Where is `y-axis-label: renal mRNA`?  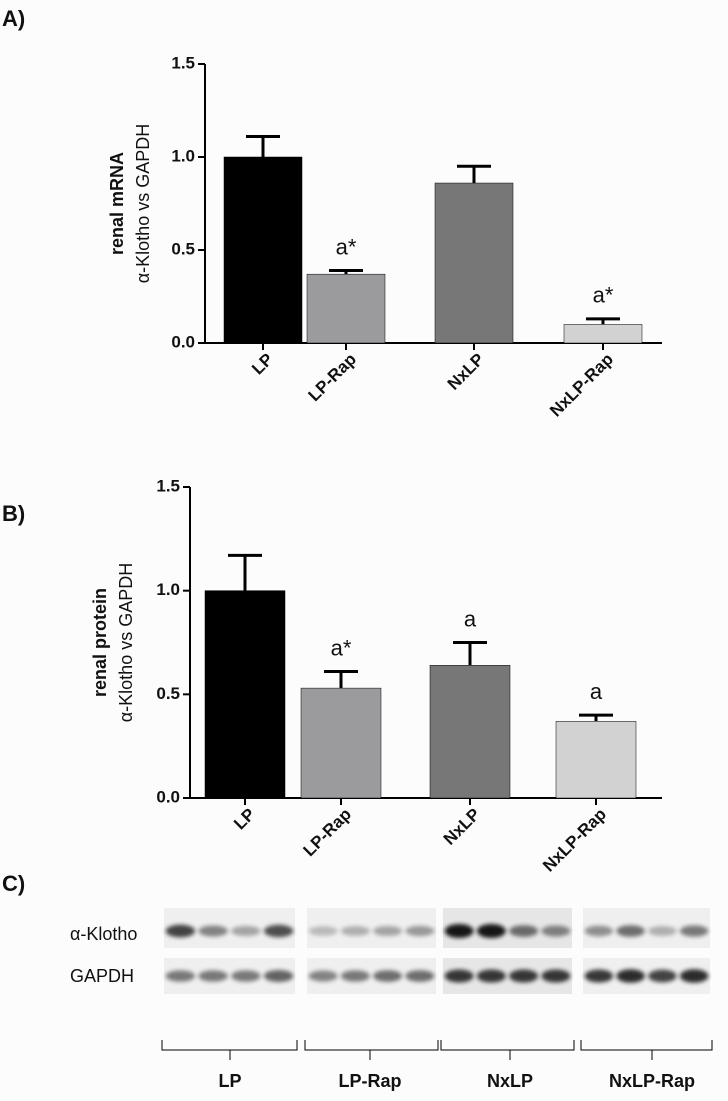
y-axis-label: renal mRNA is located at coordinates (117, 203).